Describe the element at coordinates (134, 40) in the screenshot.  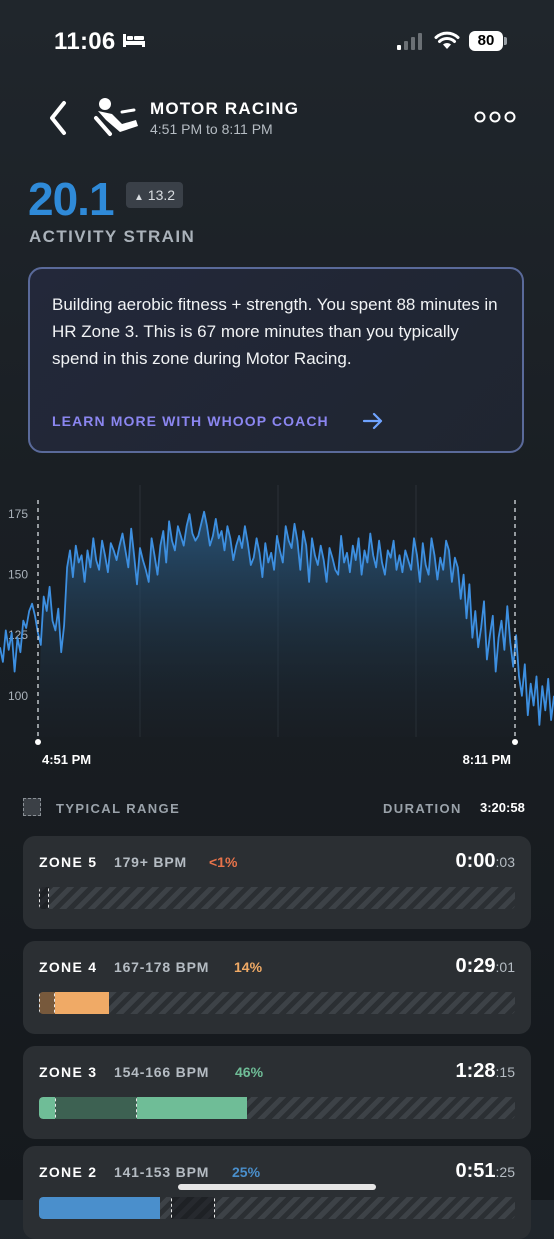
I see `sleep-focus-icon` at that location.